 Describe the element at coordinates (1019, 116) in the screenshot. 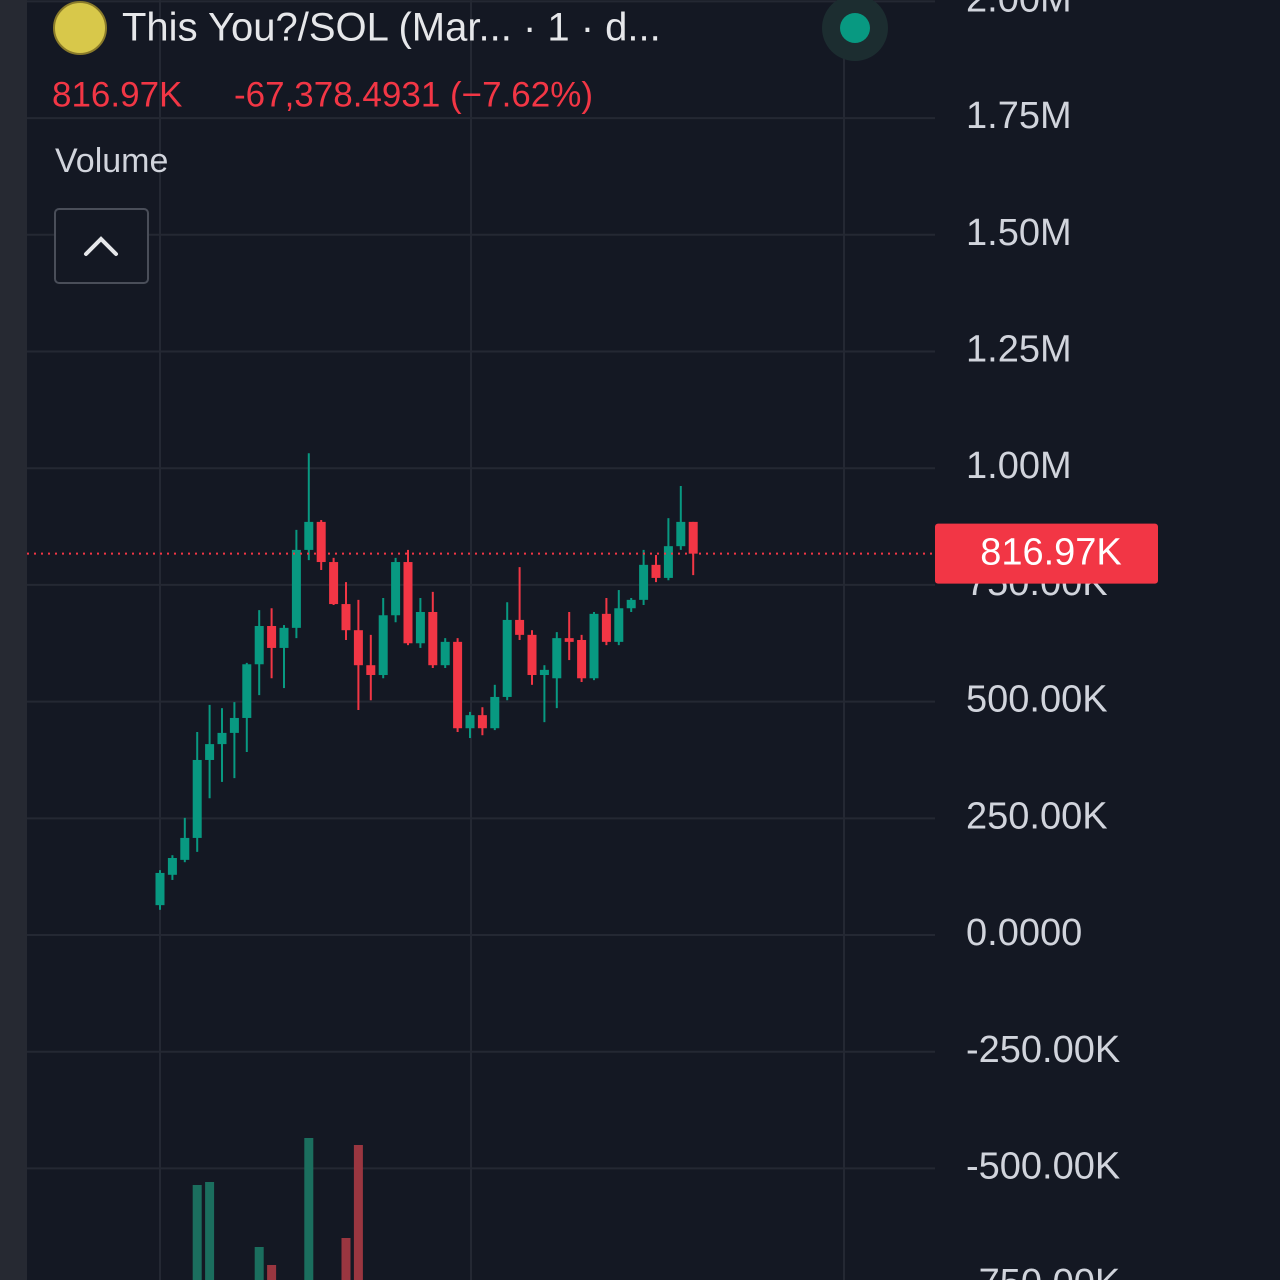

I see `y-tick-label: 1.75M` at that location.